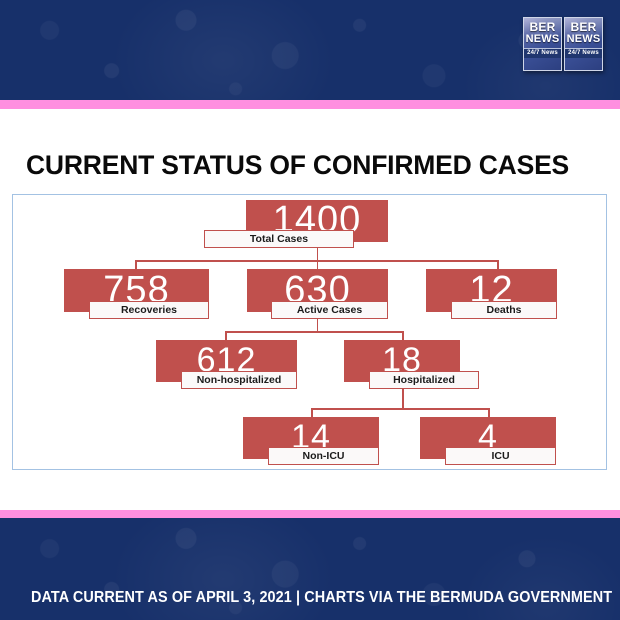 The height and width of the screenshot is (620, 620). Describe the element at coordinates (323, 456) in the screenshot. I see `node-label-non-icu: Non-ICU` at that location.